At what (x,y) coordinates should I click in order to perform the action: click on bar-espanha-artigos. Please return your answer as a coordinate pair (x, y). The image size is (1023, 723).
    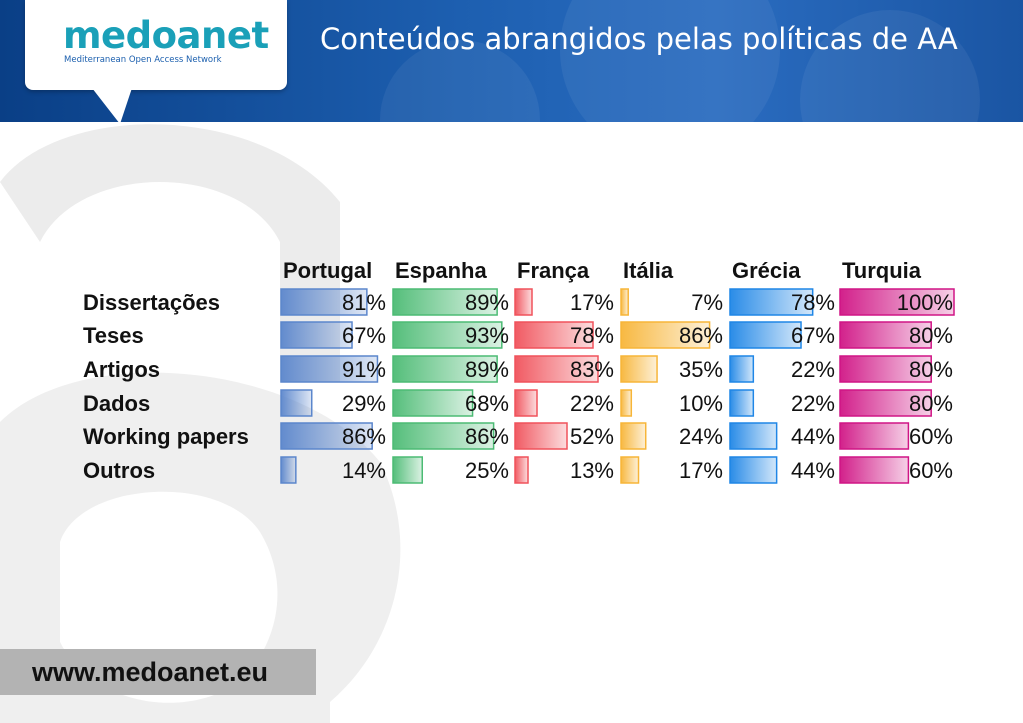
    Looking at the image, I should click on (445, 369).